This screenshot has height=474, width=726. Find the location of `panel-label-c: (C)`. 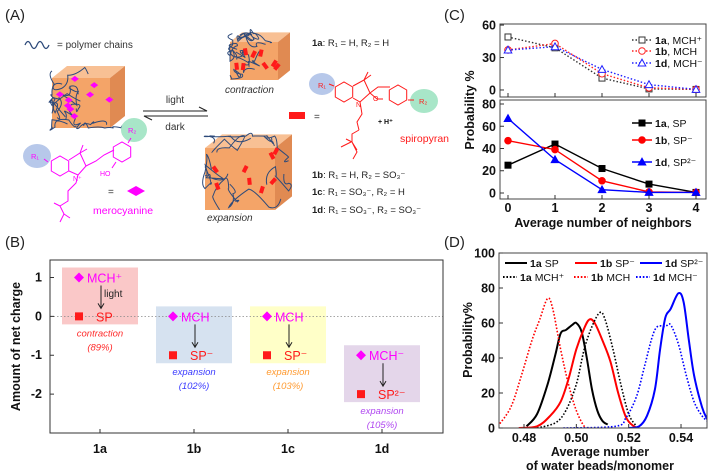

panel-label-c: (C) is located at coordinates (454, 15).